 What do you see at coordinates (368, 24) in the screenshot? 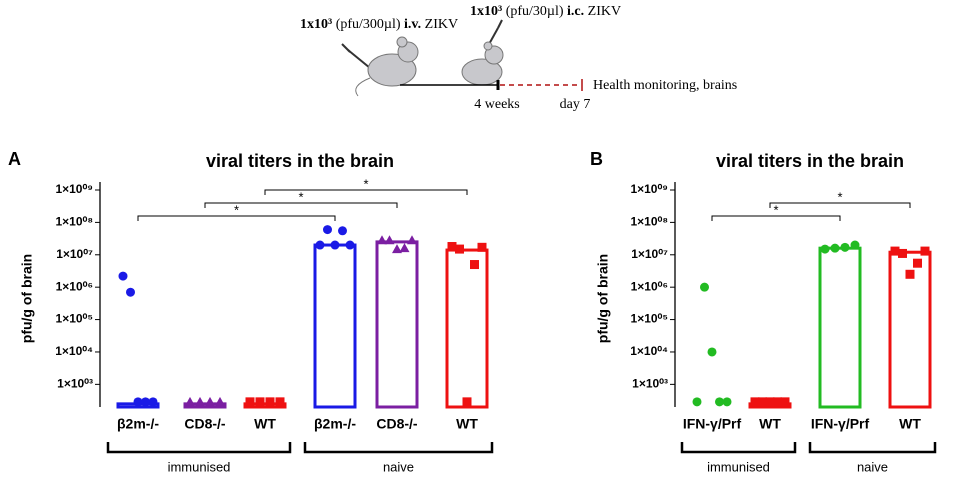
I see `detail: (pfu/300µl)` at bounding box center [368, 24].